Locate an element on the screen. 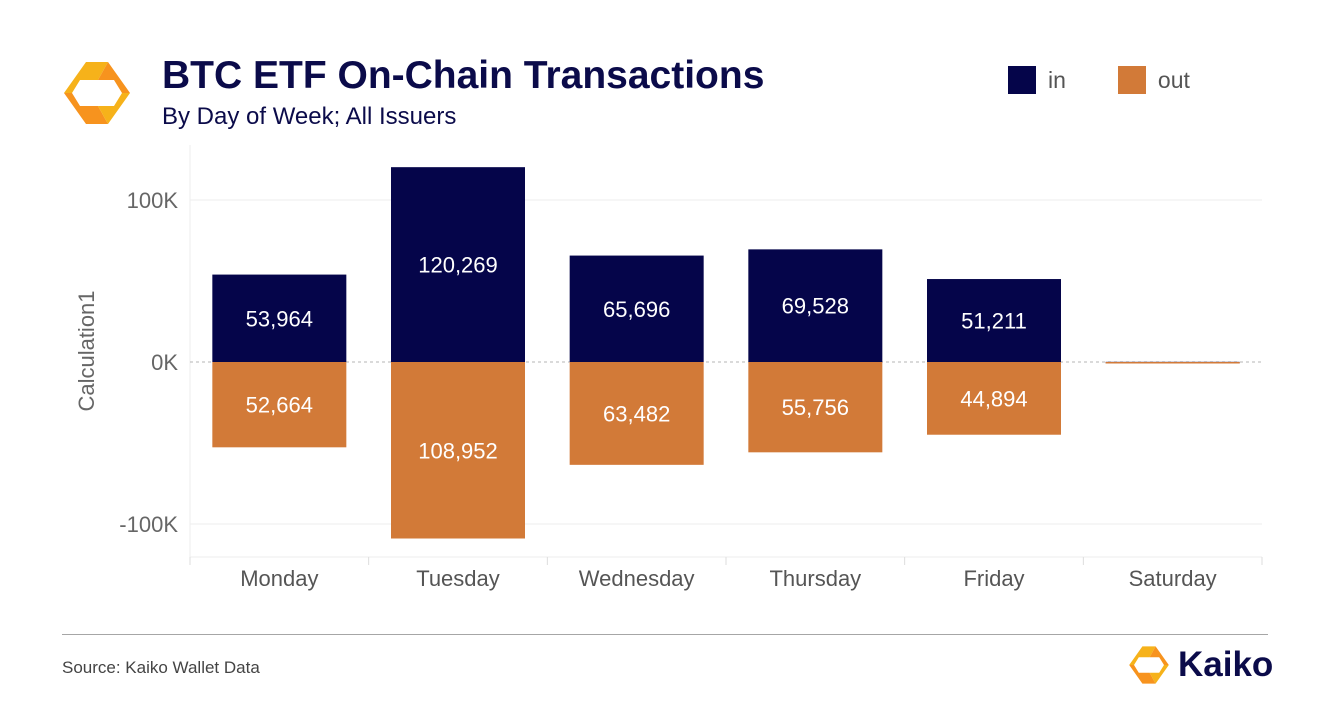 Image resolution: width=1320 pixels, height=720 pixels. data-label-out-monday: 52,664 is located at coordinates (279, 405).